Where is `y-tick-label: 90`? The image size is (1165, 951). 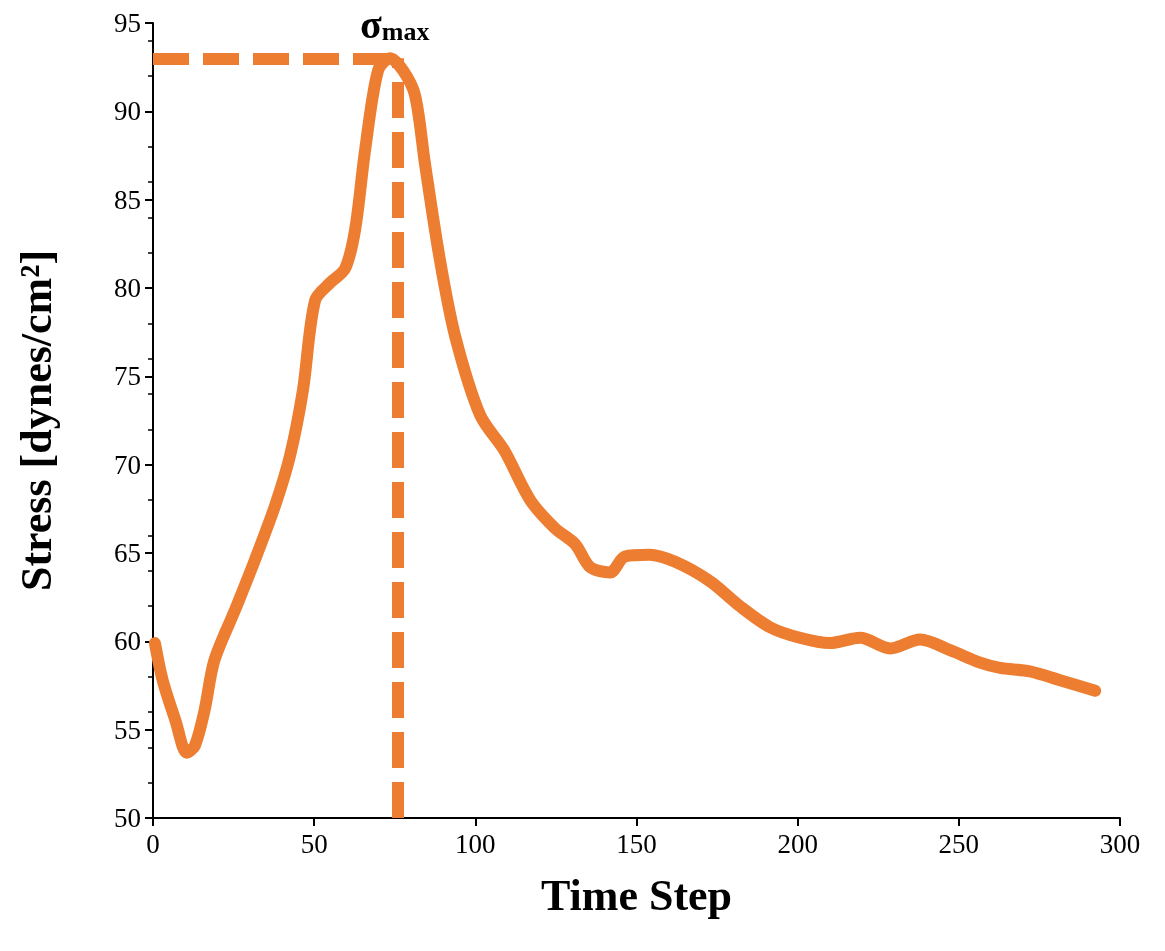 y-tick-label: 90 is located at coordinates (127, 111).